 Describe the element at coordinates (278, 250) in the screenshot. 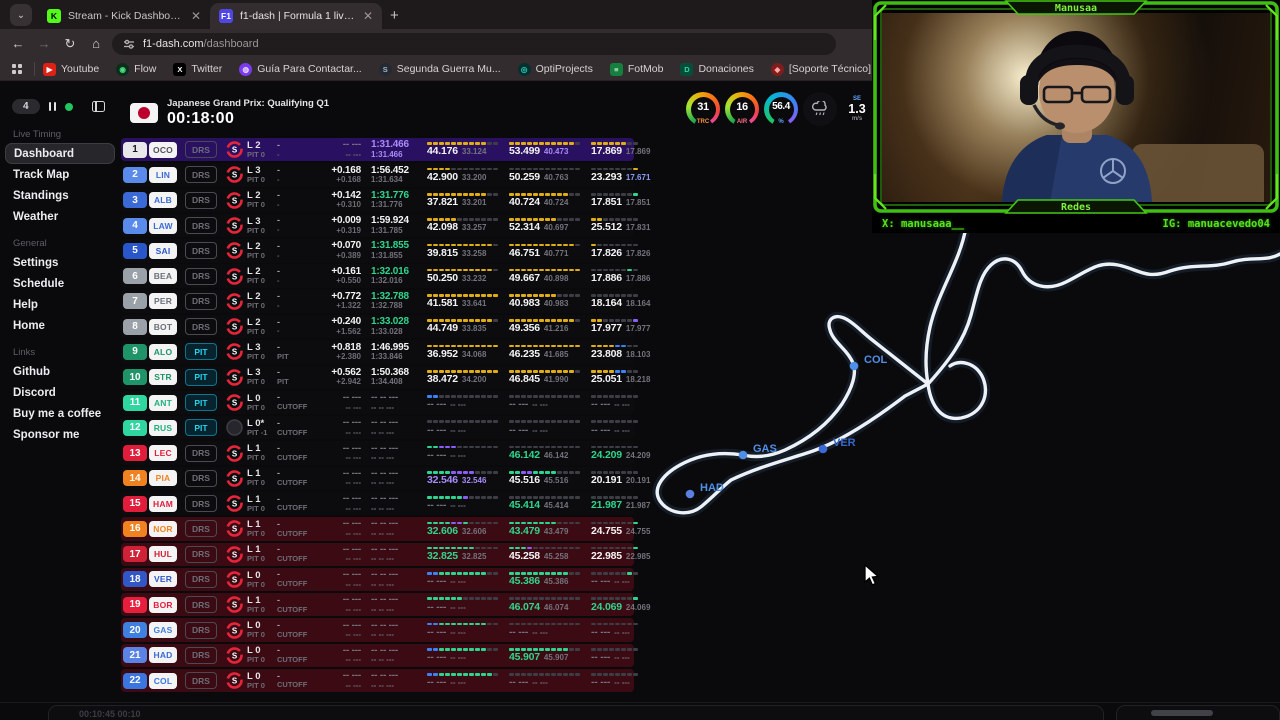

I see `driver-status: --` at that location.